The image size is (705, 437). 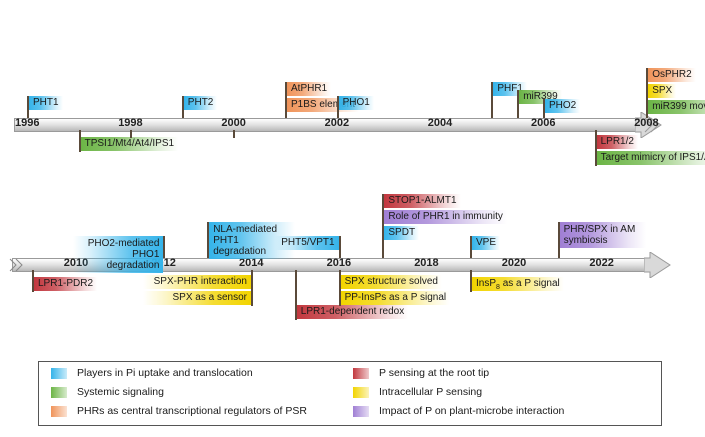 I want to click on event-label: OsPHR2, so click(x=672, y=75).